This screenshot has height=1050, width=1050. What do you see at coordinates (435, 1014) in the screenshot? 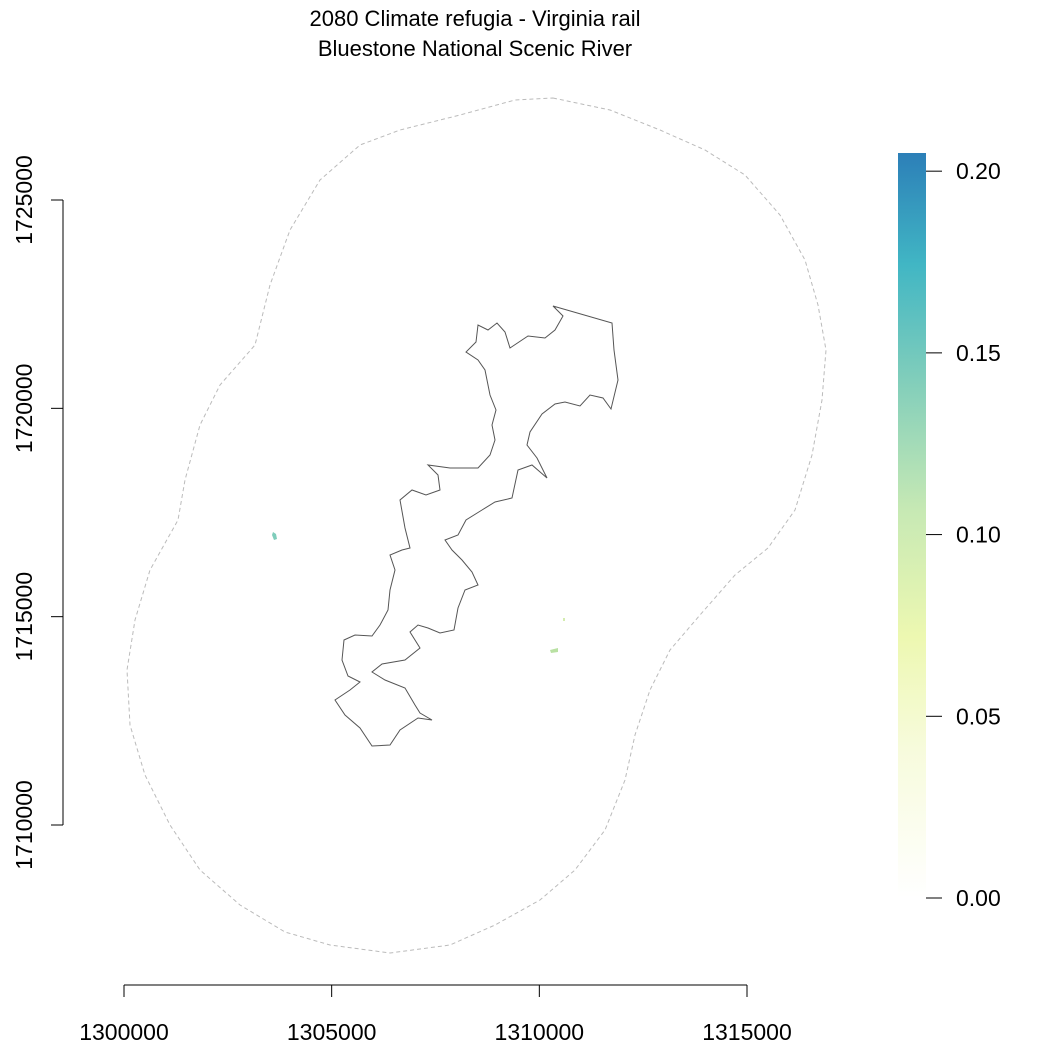
I see `x-axis: 1300000 1305000 1310000 1315000` at bounding box center [435, 1014].